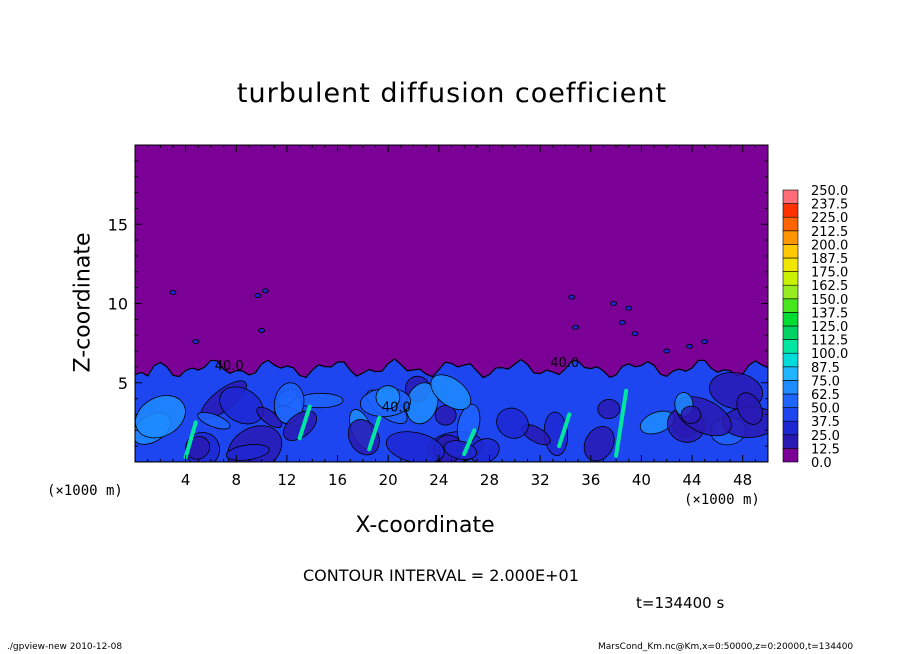 This screenshot has height=654, width=904. What do you see at coordinates (829, 327) in the screenshot?
I see `colorbar-label: 125.0` at bounding box center [829, 327].